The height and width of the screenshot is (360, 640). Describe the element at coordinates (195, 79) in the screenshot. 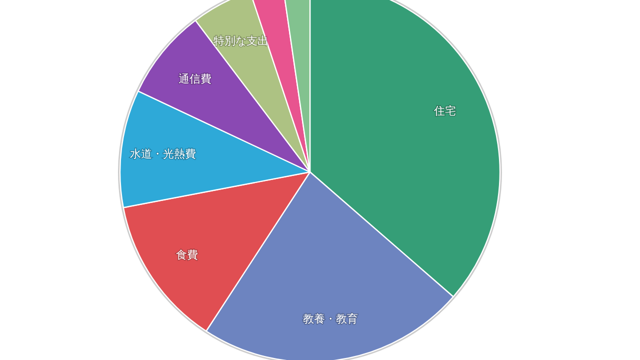

I see `slice-label: 通信費` at that location.